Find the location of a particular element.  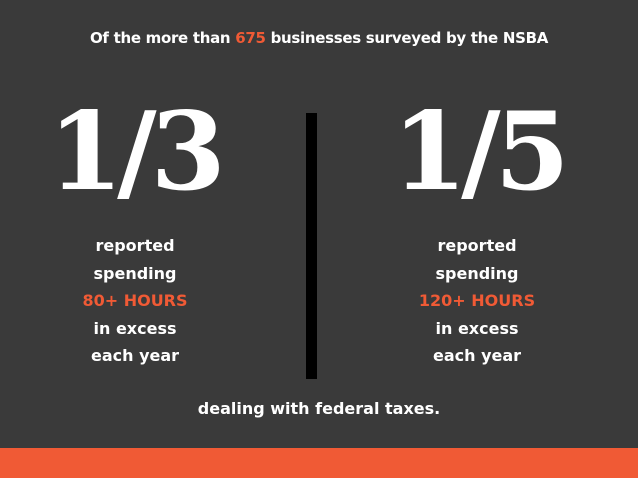

left-fraction: 1/3 is located at coordinates (137, 152).